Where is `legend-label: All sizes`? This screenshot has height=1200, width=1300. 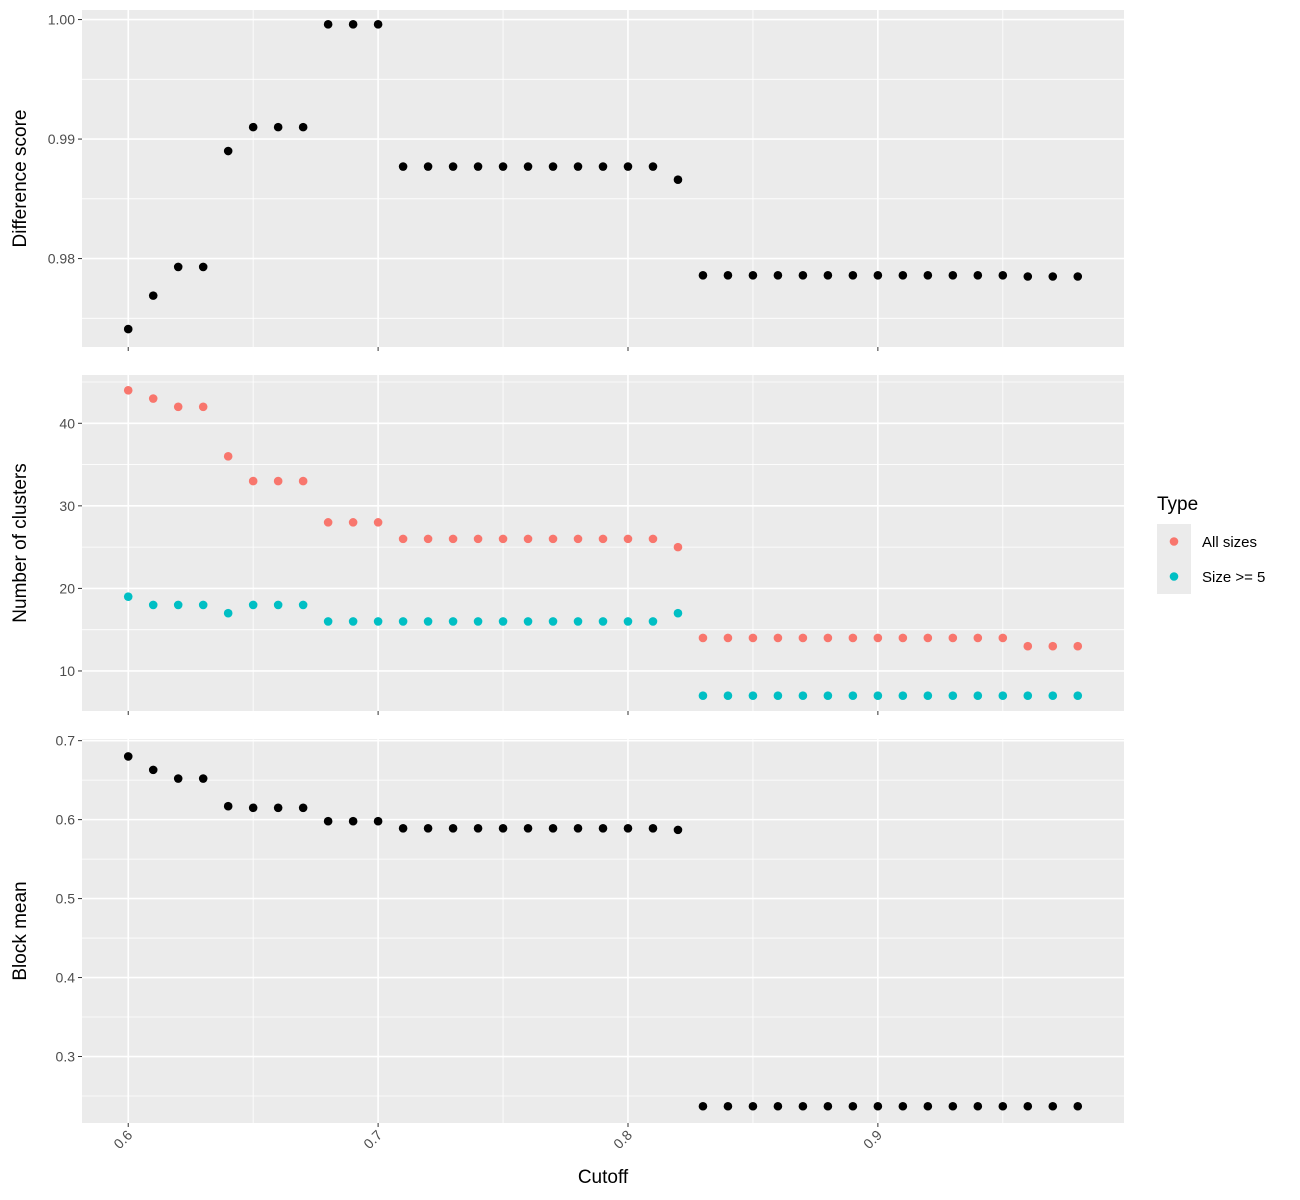 legend-label: All sizes is located at coordinates (1229, 542).